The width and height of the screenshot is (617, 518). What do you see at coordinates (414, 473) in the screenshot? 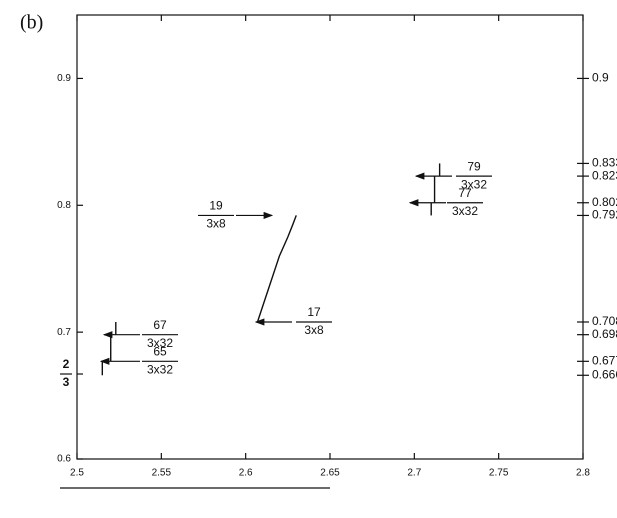
I see `x-tick-label: 2.7` at bounding box center [414, 473].